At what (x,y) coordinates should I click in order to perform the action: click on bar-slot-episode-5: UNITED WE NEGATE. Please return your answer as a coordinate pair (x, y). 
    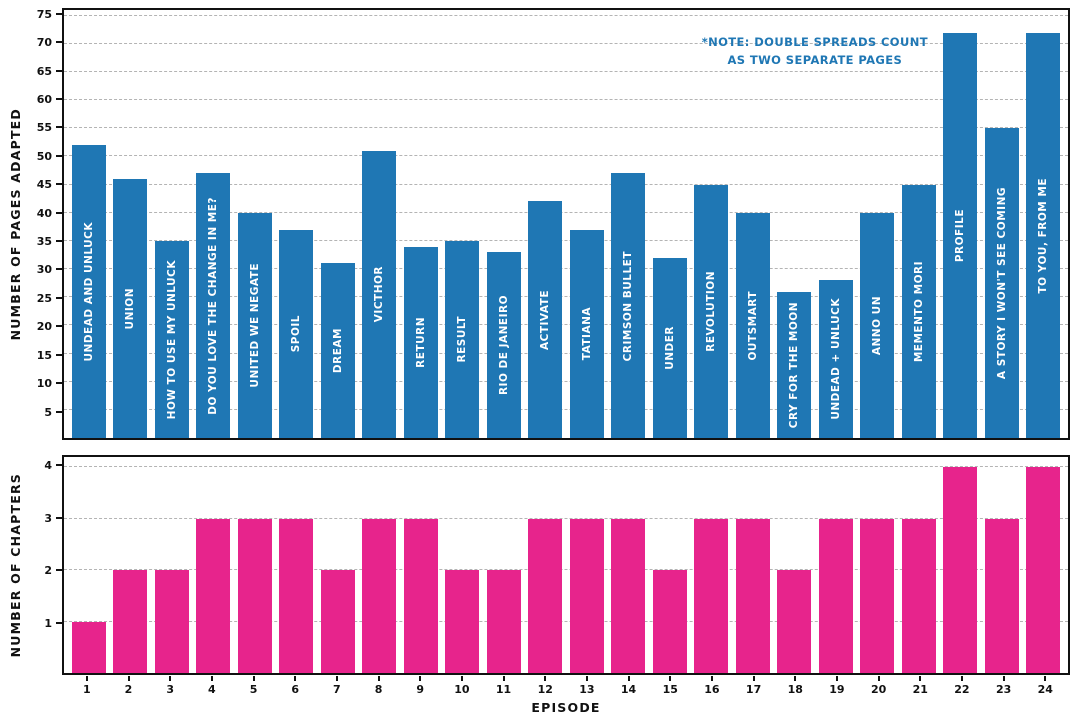
    Looking at the image, I should click on (255, 224).